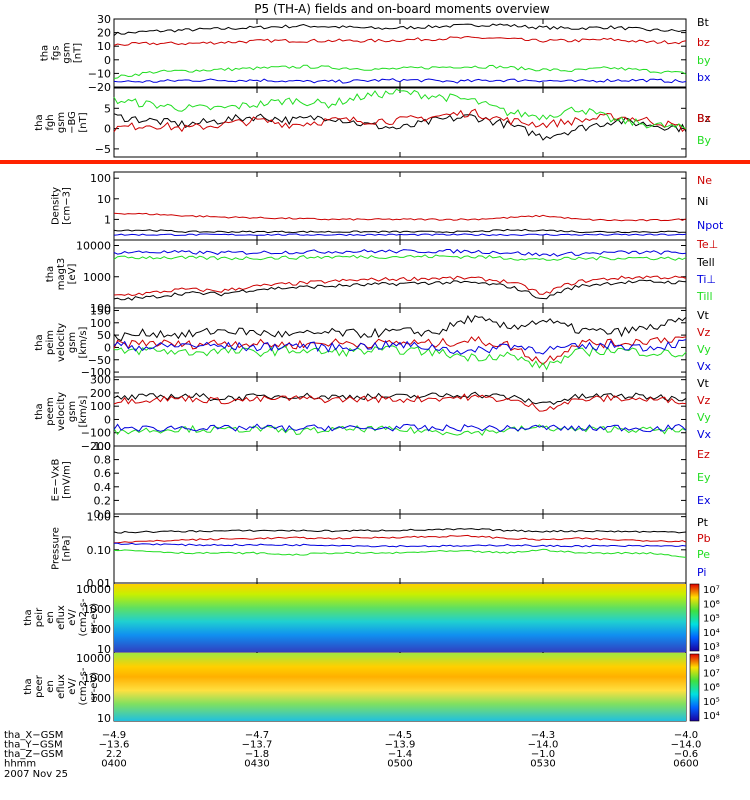  What do you see at coordinates (400, 618) in the screenshot?
I see `ion-spectrogram` at bounding box center [400, 618].